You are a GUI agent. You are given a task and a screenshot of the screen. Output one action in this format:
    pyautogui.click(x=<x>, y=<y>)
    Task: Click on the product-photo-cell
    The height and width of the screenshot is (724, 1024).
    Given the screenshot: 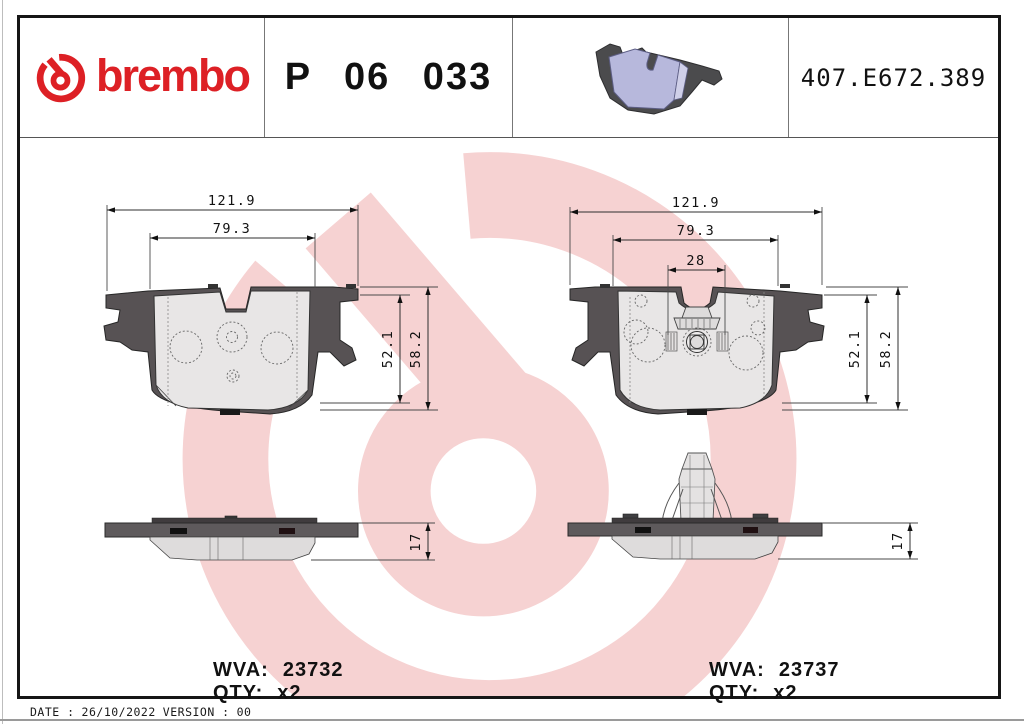 What is the action you would take?
    pyautogui.click(x=651, y=77)
    